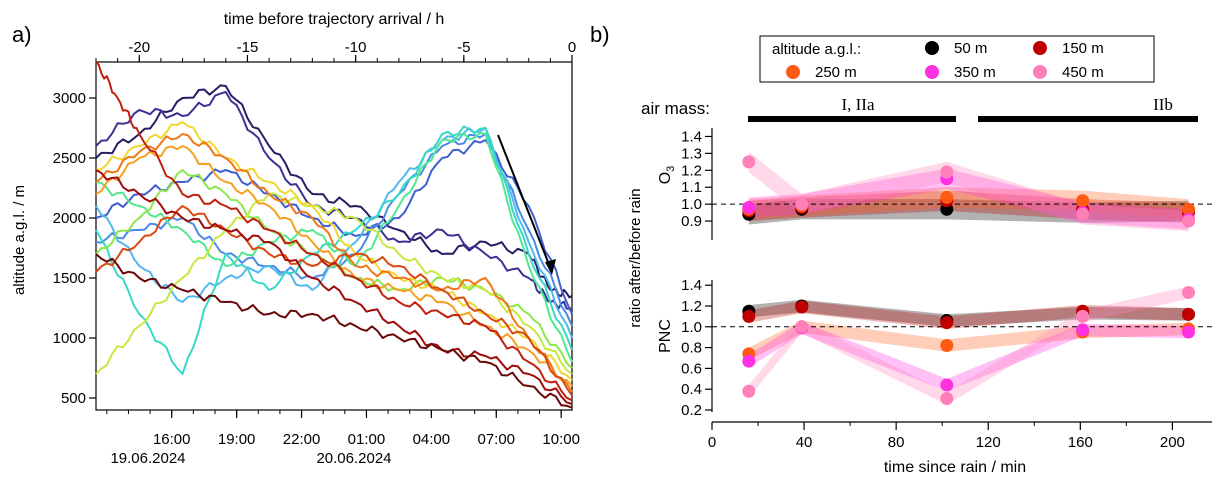 This screenshot has height=477, width=1213. What do you see at coordinates (172, 439) in the screenshot?
I see `bottom-tick-label: 16:00` at bounding box center [172, 439].